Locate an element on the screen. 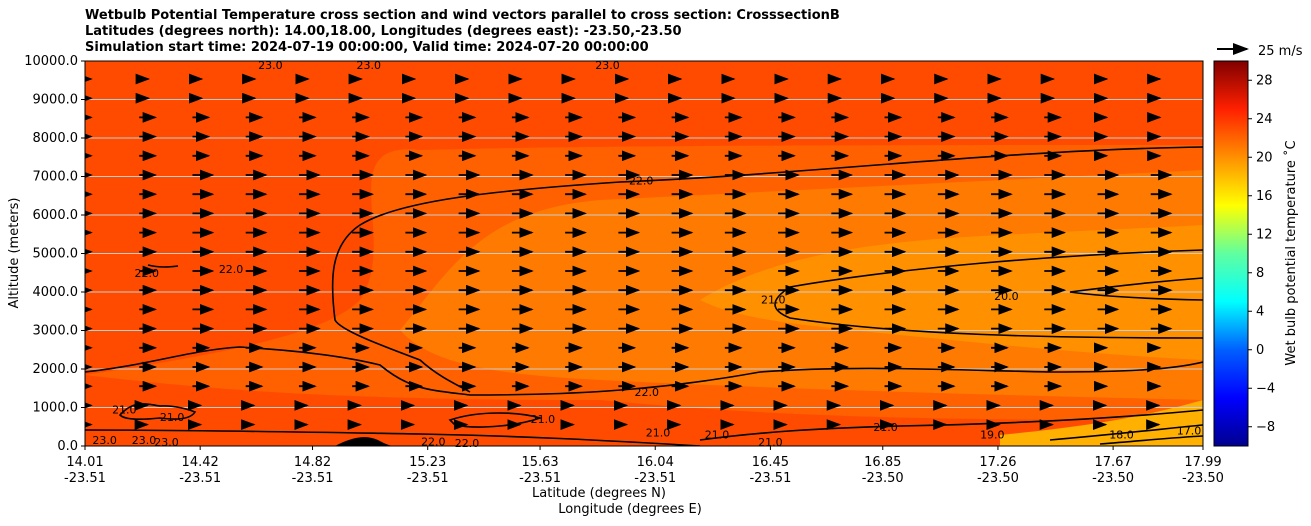 The width and height of the screenshot is (1311, 526). y-tick-label: 4000.0 is located at coordinates (56, 292).